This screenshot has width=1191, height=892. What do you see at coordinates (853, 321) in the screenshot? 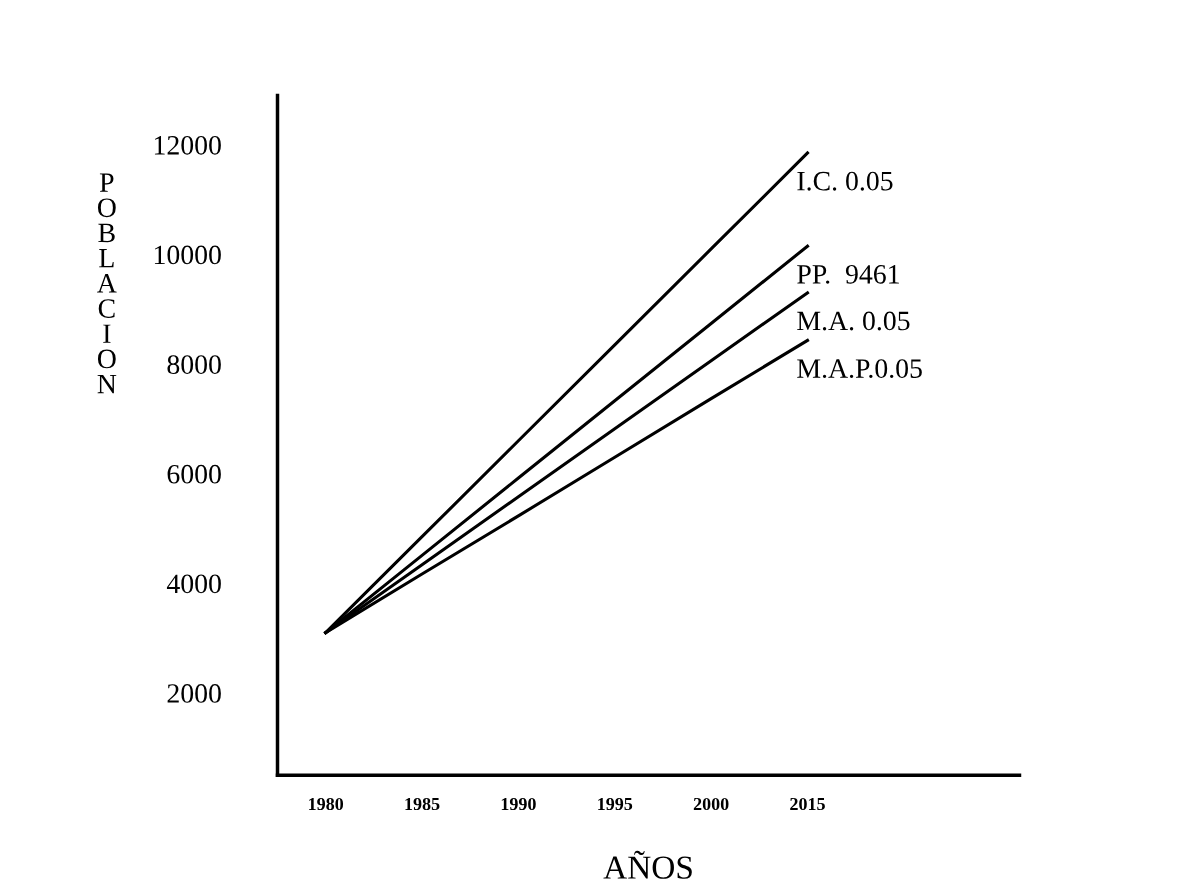
I see `series-label: M.A. 0.05` at bounding box center [853, 321].